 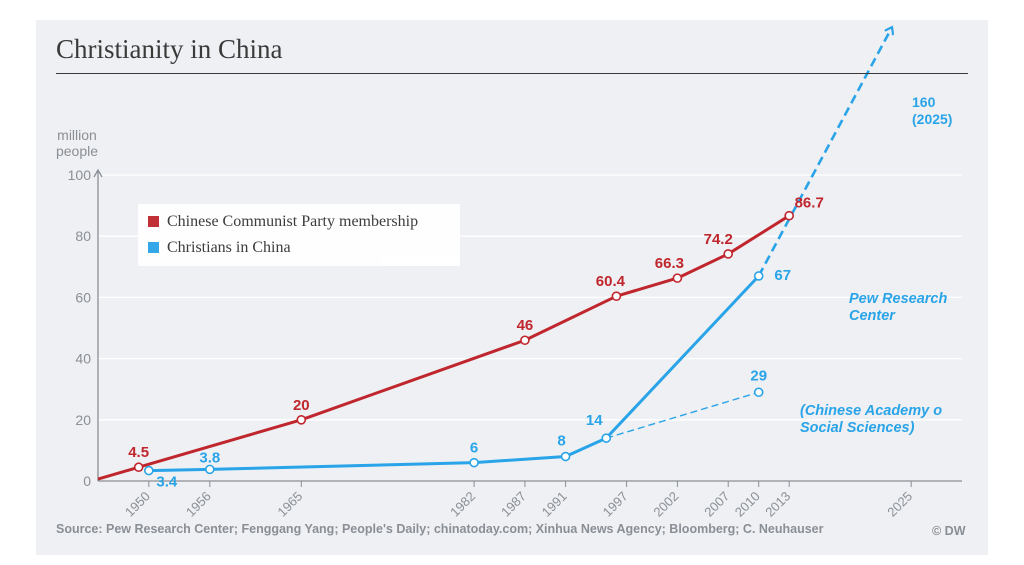 I want to click on party-data-label: 4.5, so click(x=138, y=452).